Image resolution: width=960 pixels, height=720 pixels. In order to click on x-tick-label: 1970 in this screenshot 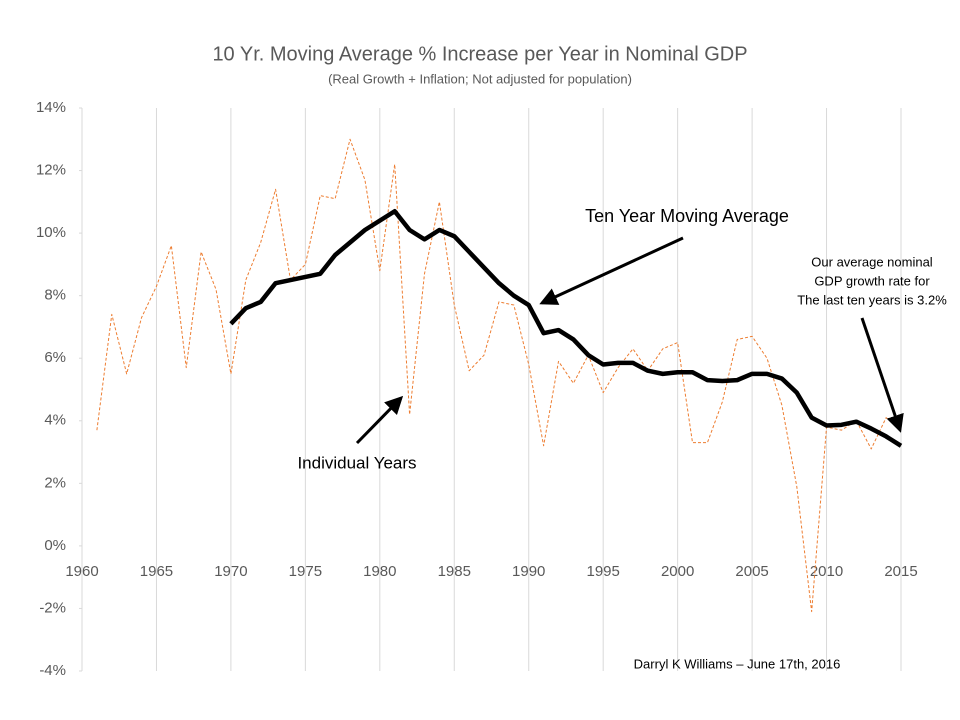, I will do `click(230, 571)`.